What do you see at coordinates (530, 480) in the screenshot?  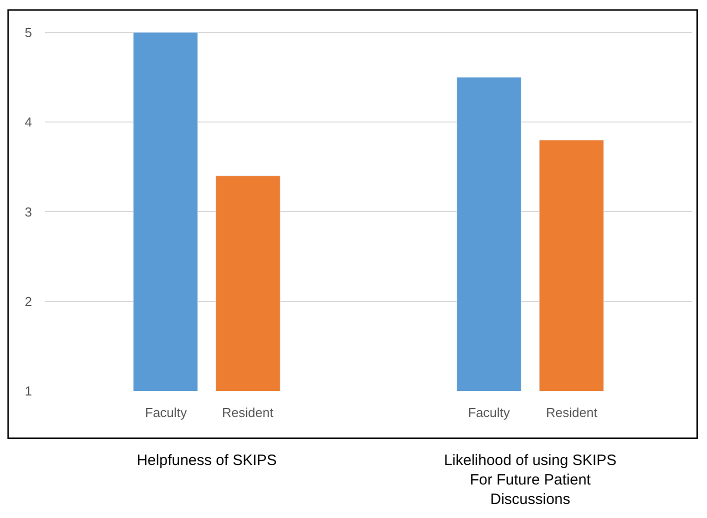 I see `x-tick-label: Likelihood of using SKIPS For Future Patient Discussions` at bounding box center [530, 480].